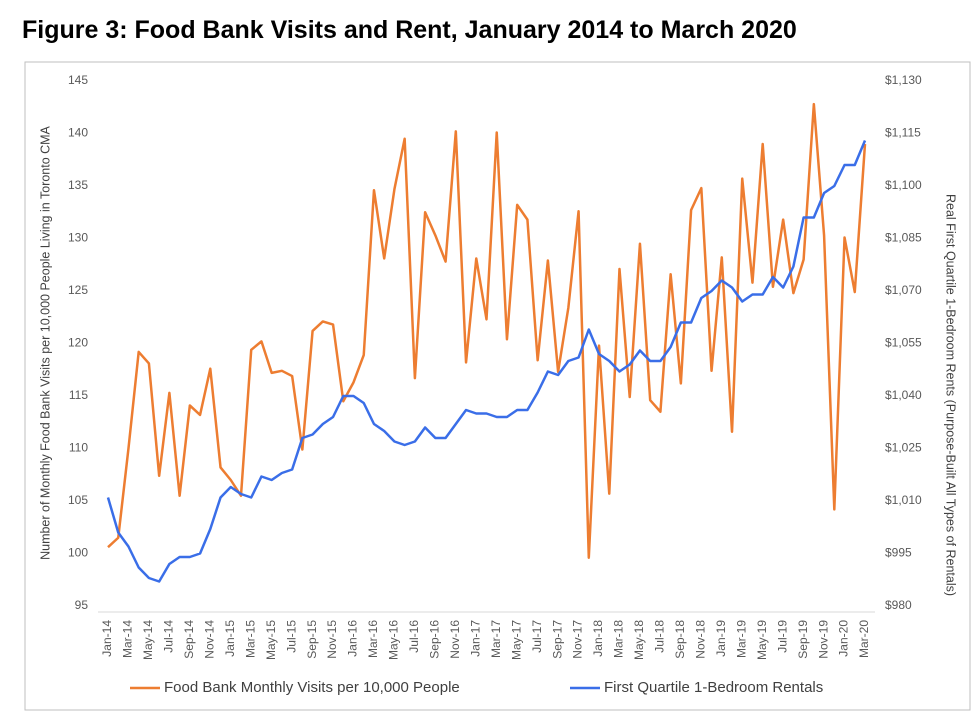 Image resolution: width=980 pixels, height=718 pixels. Describe the element at coordinates (700, 639) in the screenshot. I see `x-tick-label: Nov-18` at that location.